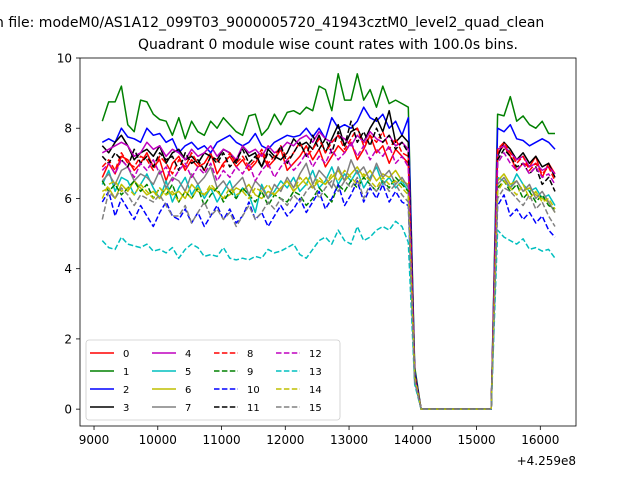 The height and width of the screenshot is (480, 640). I want to click on x-tick-label: 16000, so click(540, 440).